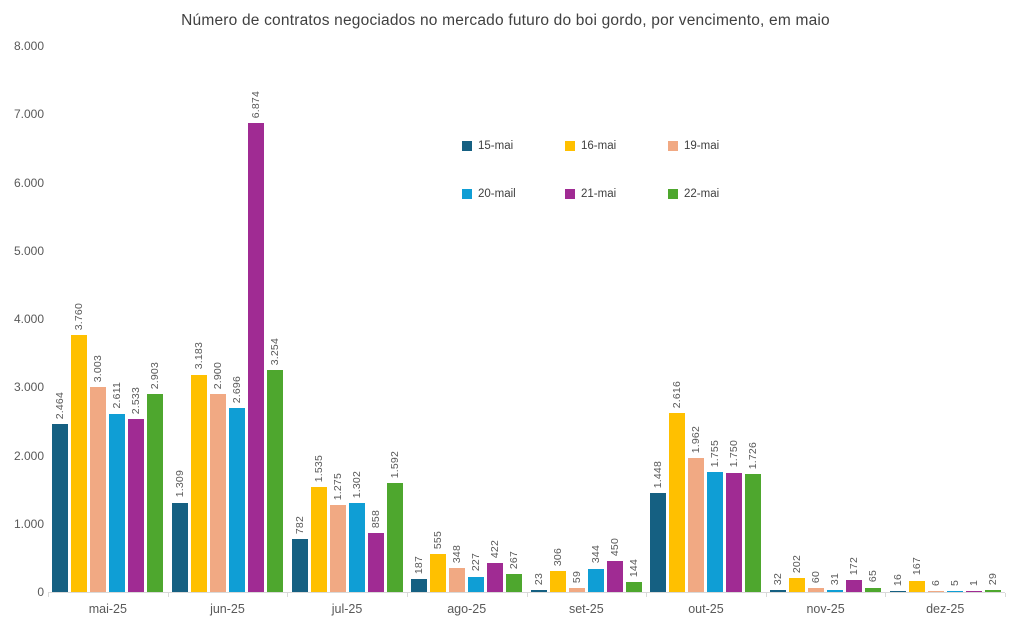 This screenshot has width=1011, height=629. I want to click on bar-slot: 172, so click(854, 319).